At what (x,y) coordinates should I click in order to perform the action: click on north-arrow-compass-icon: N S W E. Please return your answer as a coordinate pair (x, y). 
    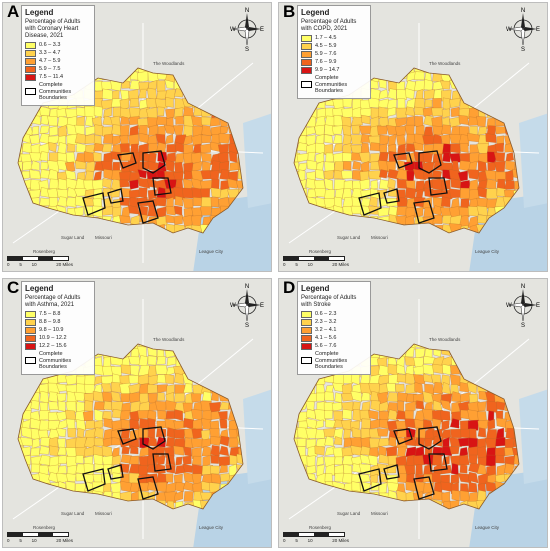
    Looking at the image, I should click on (523, 305).